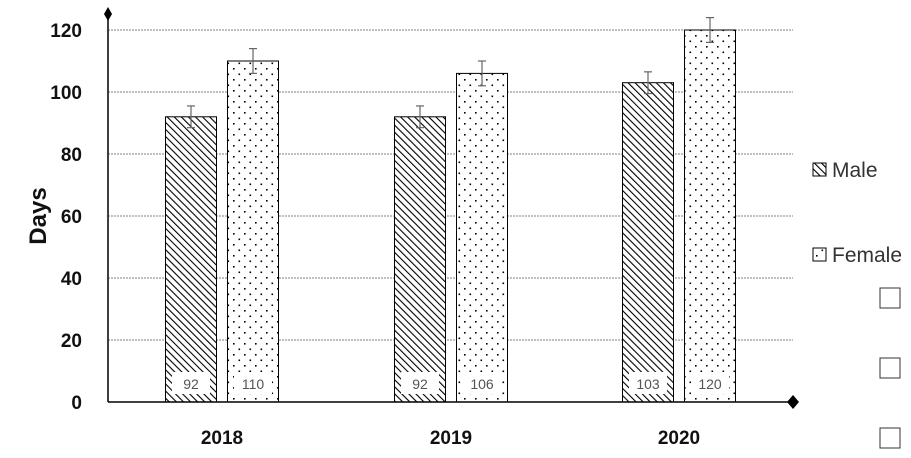  I want to click on x-axis-arrow, so click(793, 402).